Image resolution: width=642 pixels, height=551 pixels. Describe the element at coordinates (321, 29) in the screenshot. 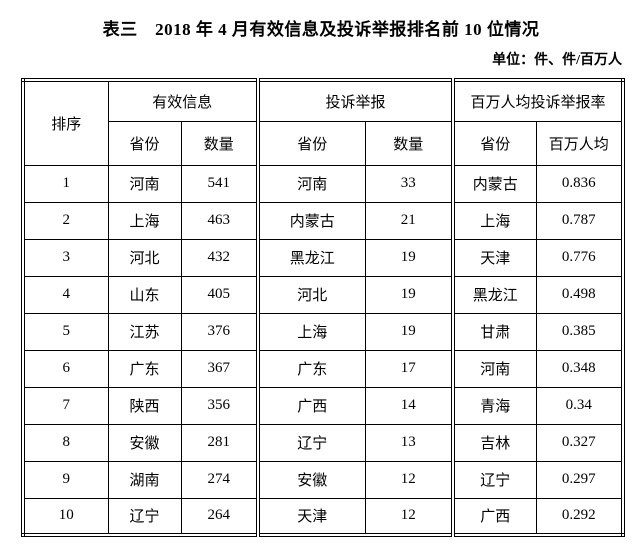

I see `page-title: 表三 2018 年 4 月有效信息及投诉举报排名前 10 位情况` at that location.